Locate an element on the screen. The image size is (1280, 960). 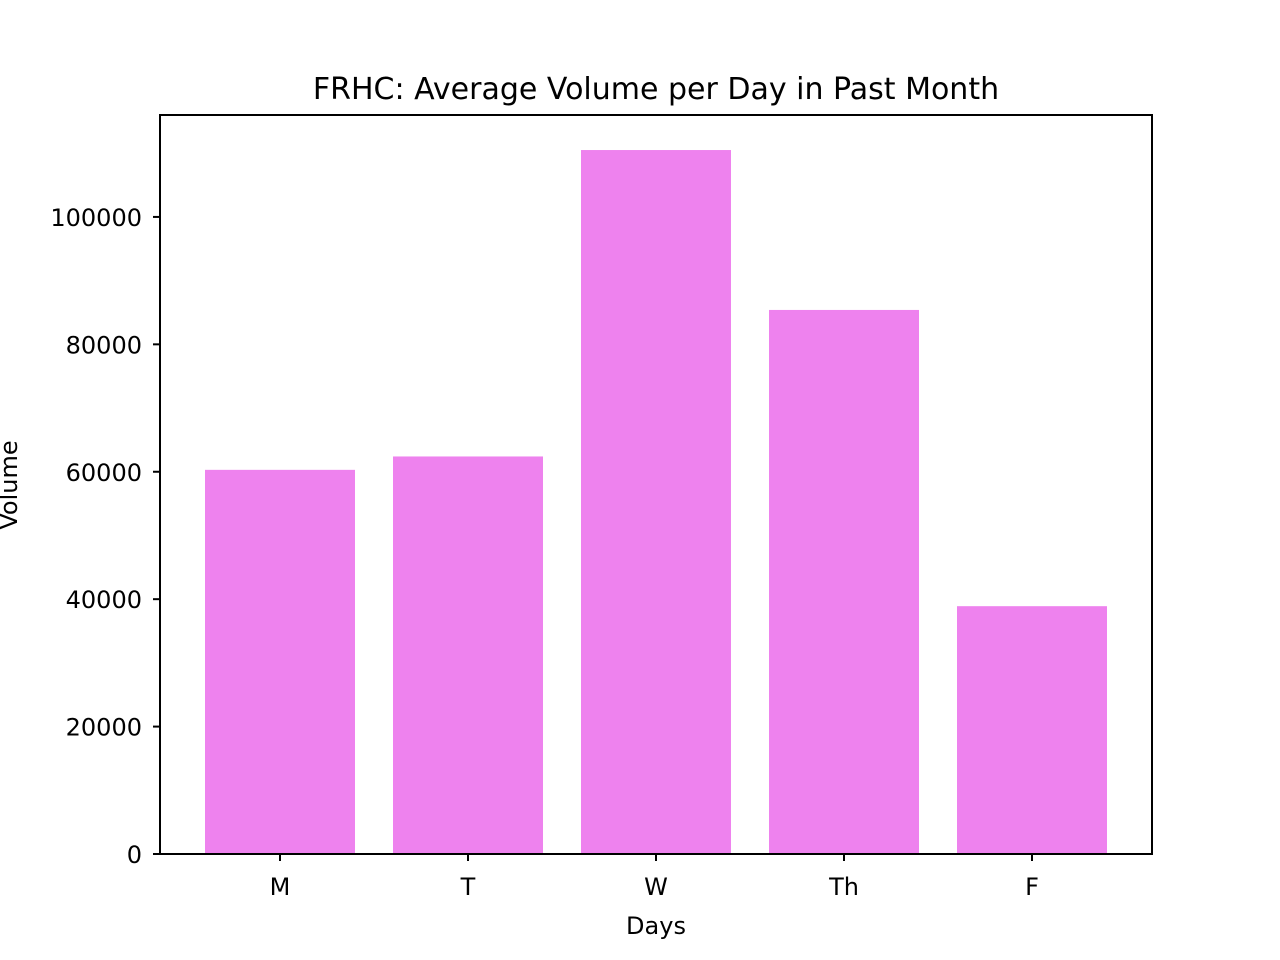
y-tick-label: 40000 is located at coordinates (104, 600).